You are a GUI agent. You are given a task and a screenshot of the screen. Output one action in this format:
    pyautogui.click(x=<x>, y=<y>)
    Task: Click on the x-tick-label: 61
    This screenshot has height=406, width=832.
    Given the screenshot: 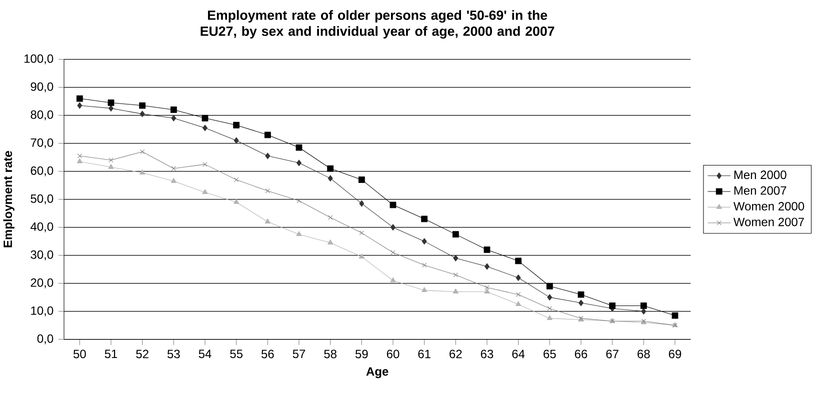 What is the action you would take?
    pyautogui.click(x=424, y=354)
    